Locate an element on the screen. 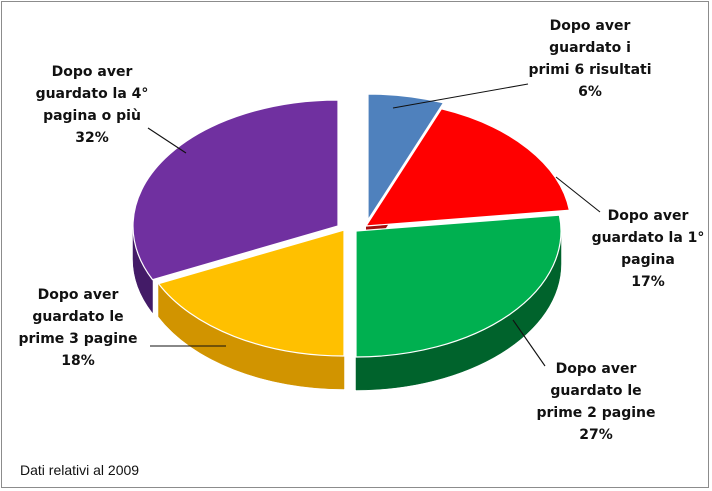  slice-category-label-5-1: Dopo aver is located at coordinates (92, 72).